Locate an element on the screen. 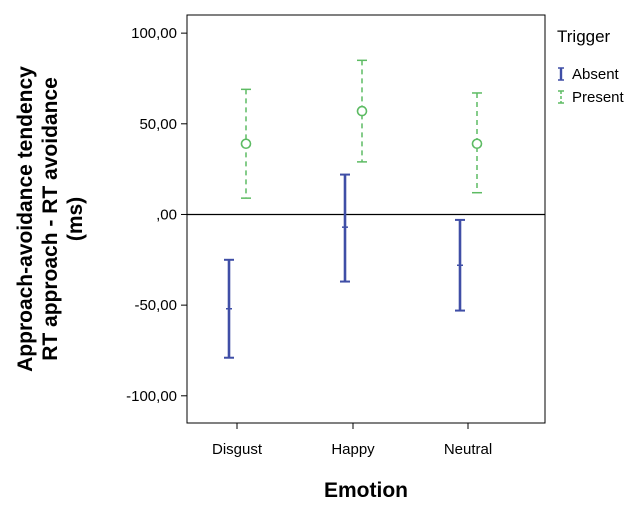 The width and height of the screenshot is (639, 508). y-axis-title-line-2: RT approach - RT avoidance is located at coordinates (50, 219).